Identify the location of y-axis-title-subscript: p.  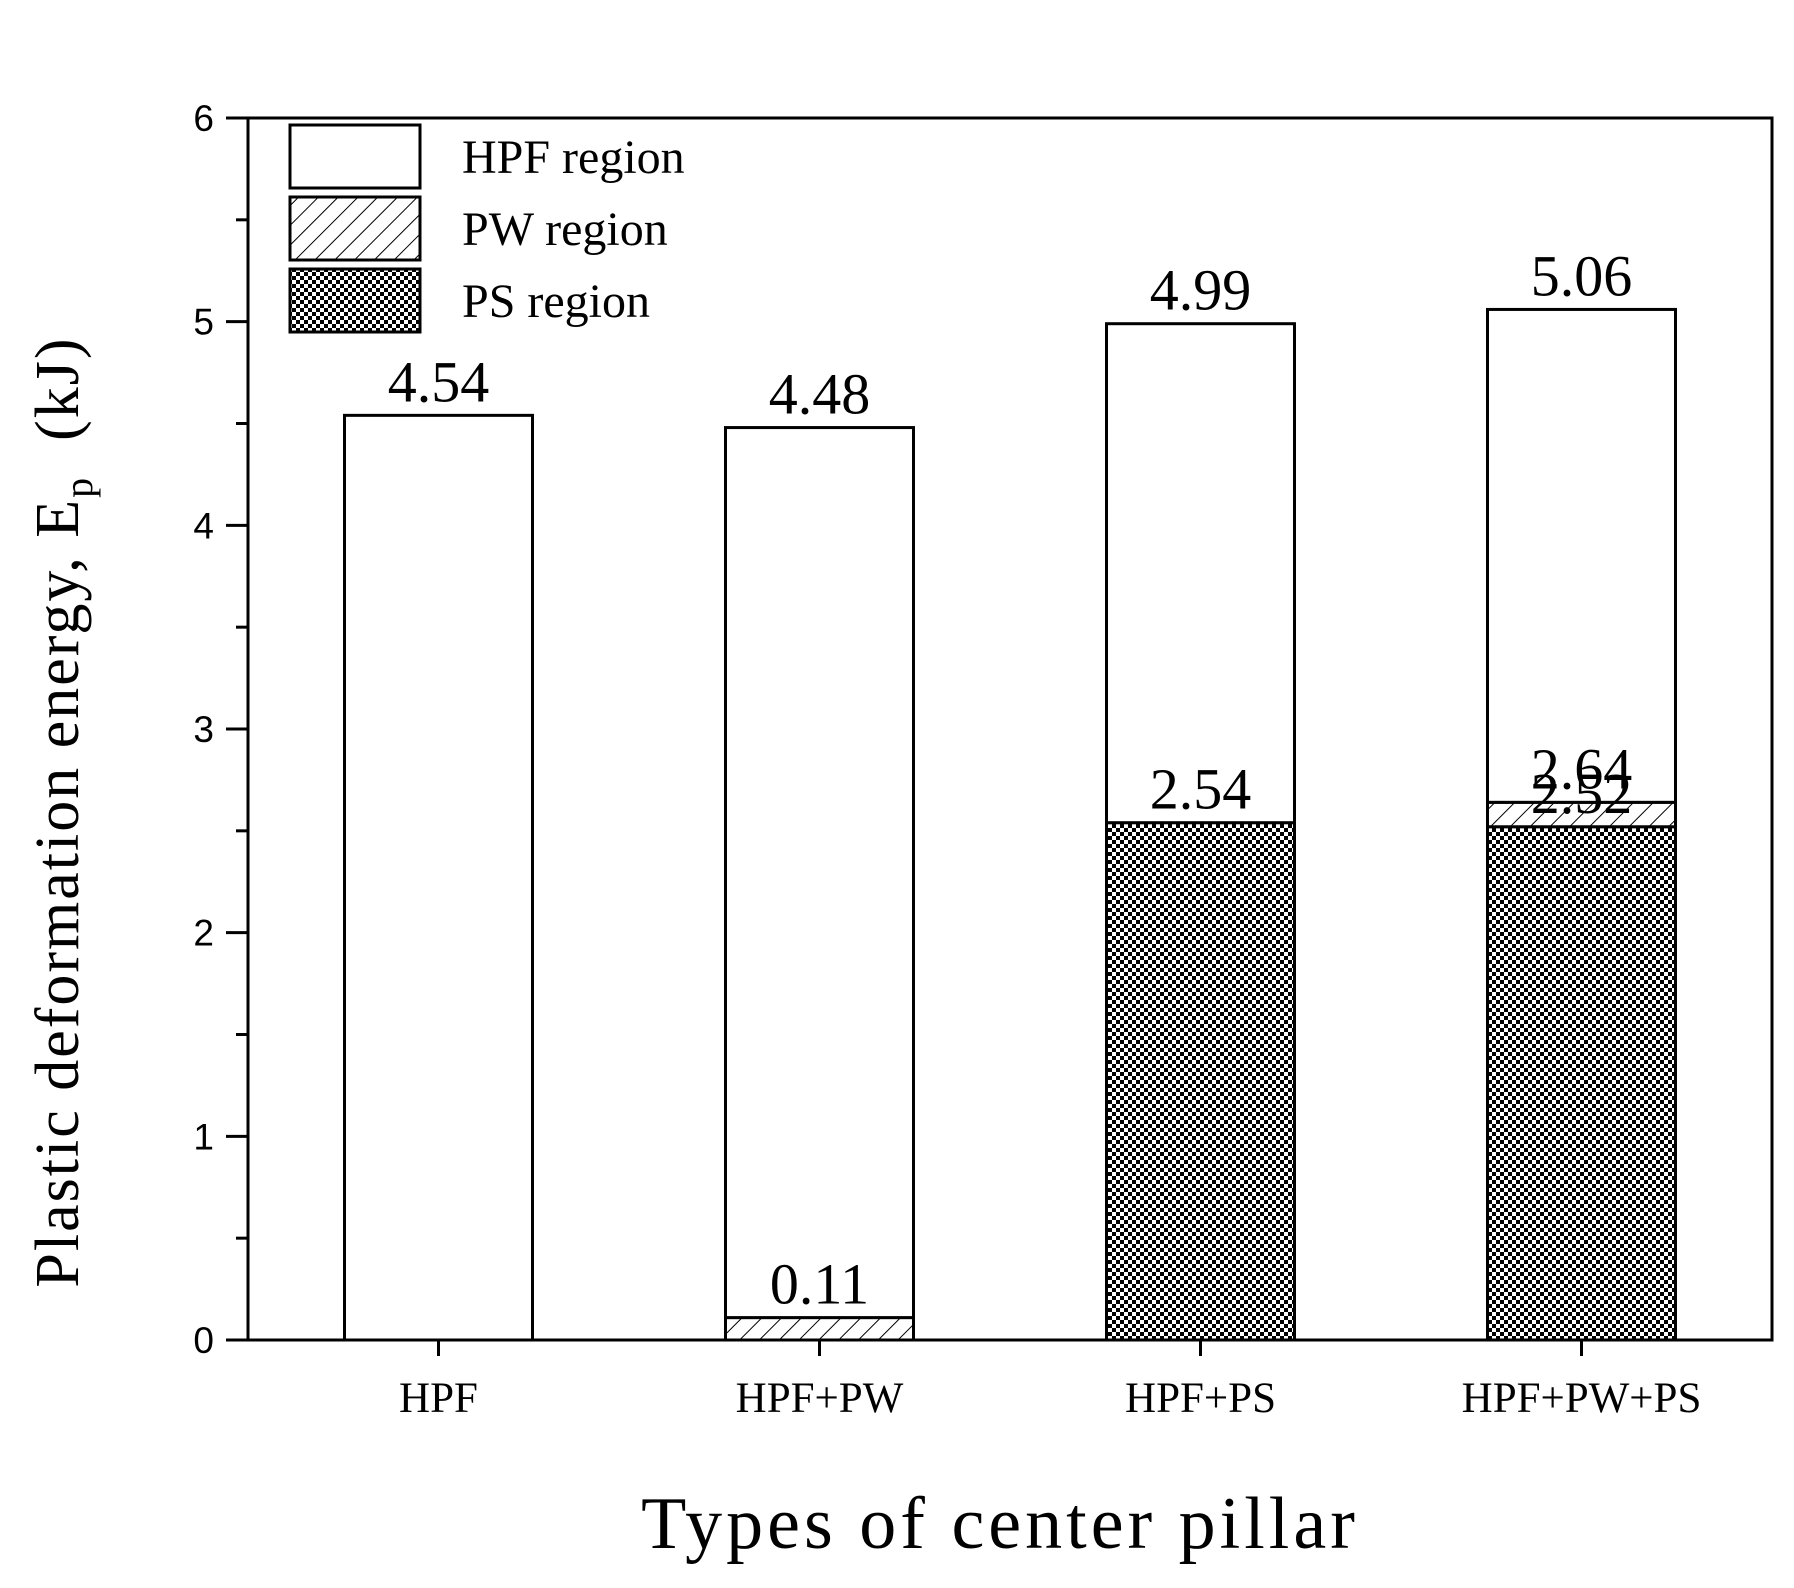
(78, 487).